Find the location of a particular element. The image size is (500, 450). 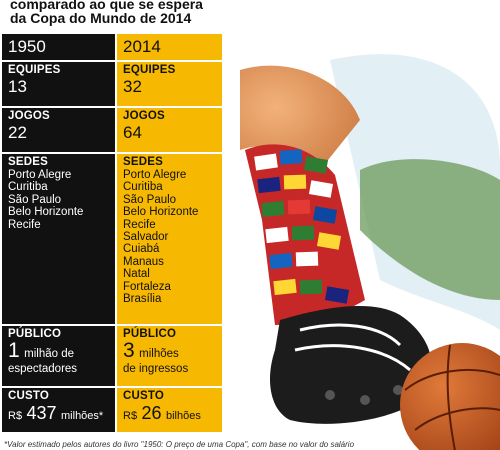

flag-sock-icon is located at coordinates (305, 234).